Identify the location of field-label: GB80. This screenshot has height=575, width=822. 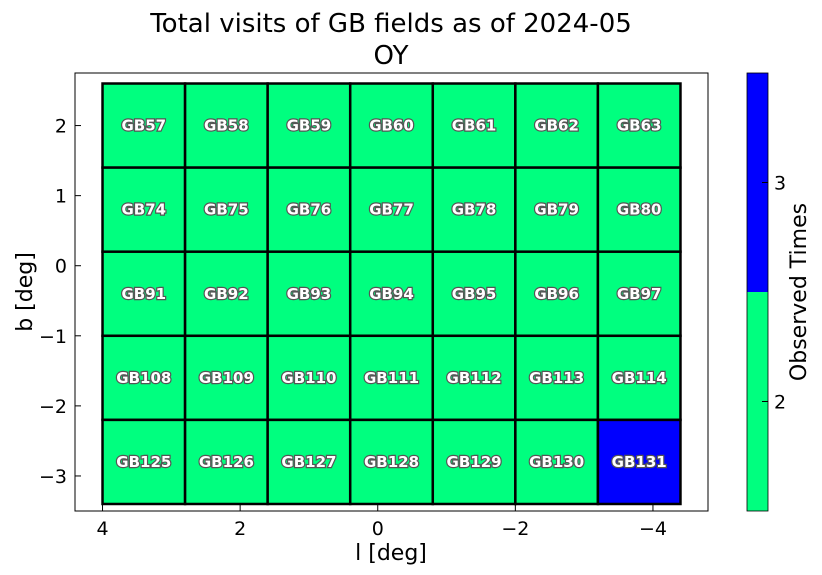
(639, 210).